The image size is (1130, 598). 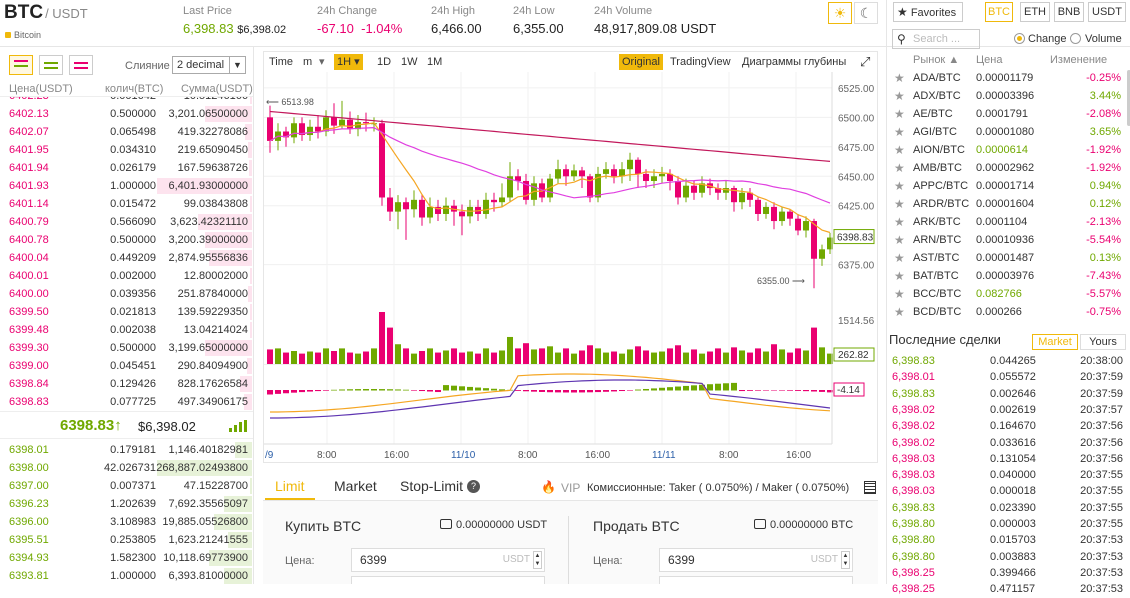 I want to click on chevron-down-icon: ▾, so click(x=322, y=62).